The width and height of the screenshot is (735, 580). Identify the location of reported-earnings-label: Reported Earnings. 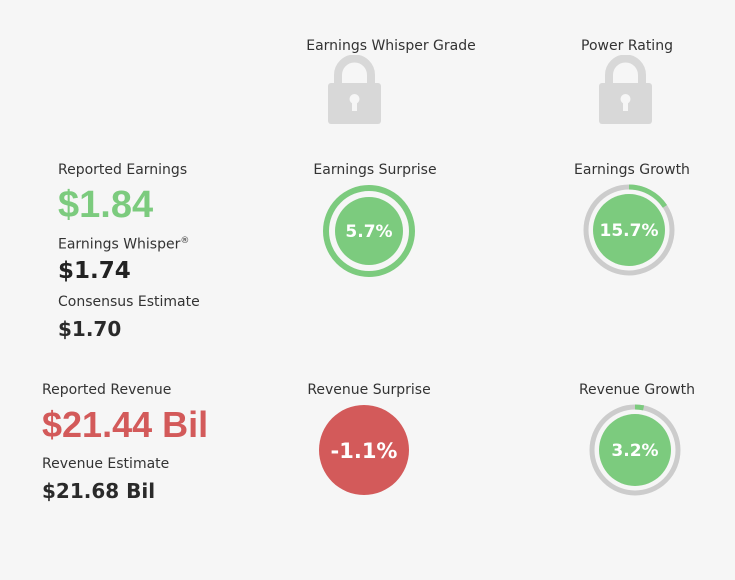
(123, 170).